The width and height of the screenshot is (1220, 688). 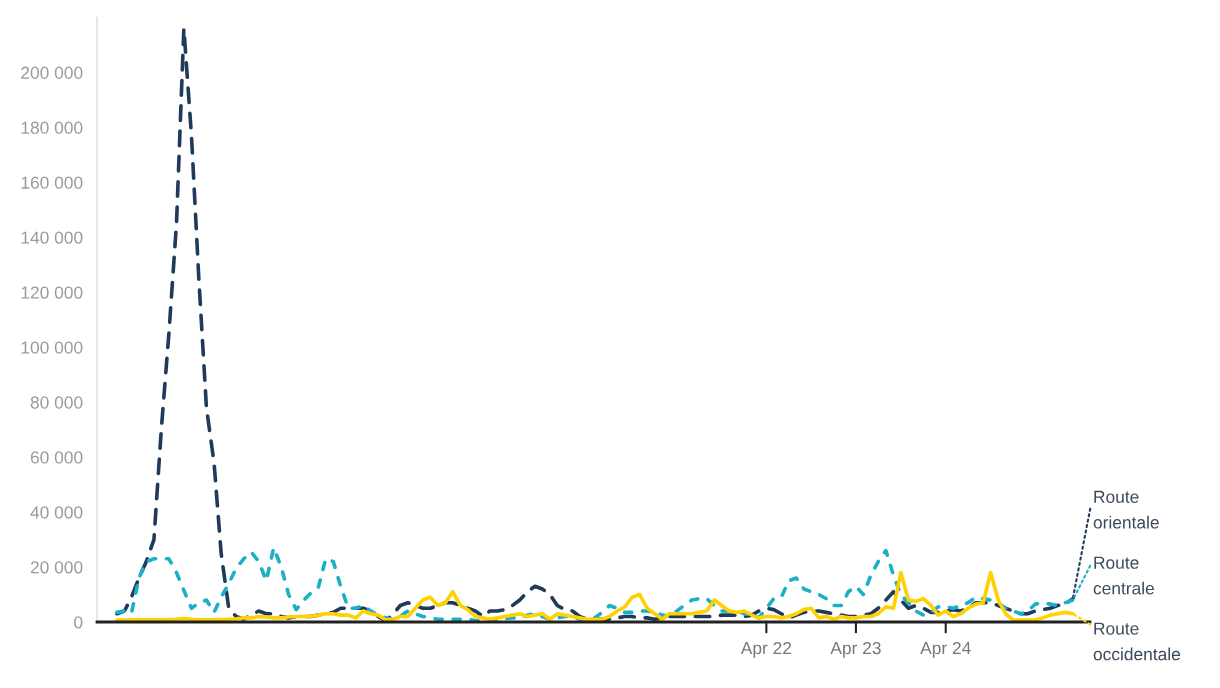 What do you see at coordinates (1137, 641) in the screenshot?
I see `series-label: Route occidentale` at bounding box center [1137, 641].